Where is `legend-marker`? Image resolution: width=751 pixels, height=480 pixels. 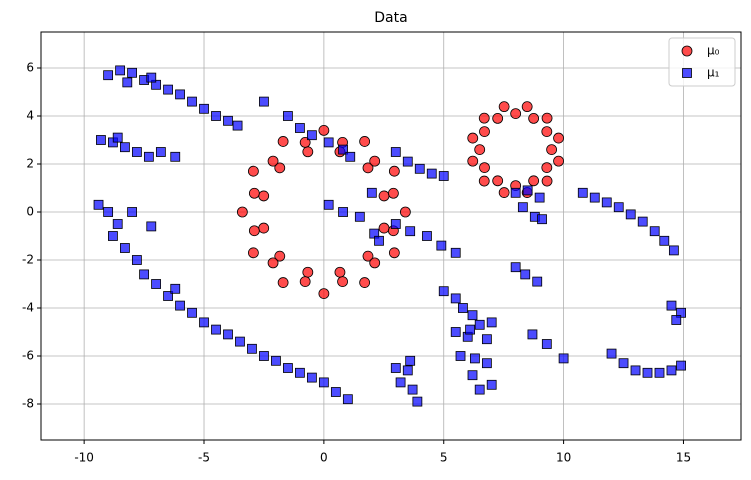 legend-marker is located at coordinates (687, 51).